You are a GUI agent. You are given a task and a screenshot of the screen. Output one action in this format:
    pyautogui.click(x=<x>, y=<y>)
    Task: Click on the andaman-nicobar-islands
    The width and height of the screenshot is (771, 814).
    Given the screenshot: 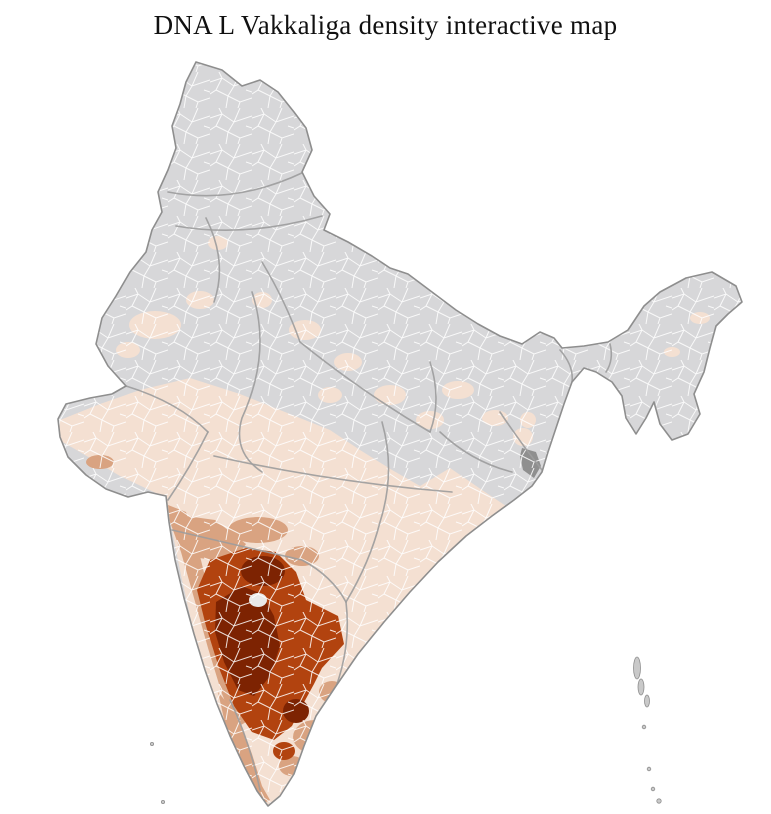 What is the action you would take?
    pyautogui.click(x=647, y=730)
    